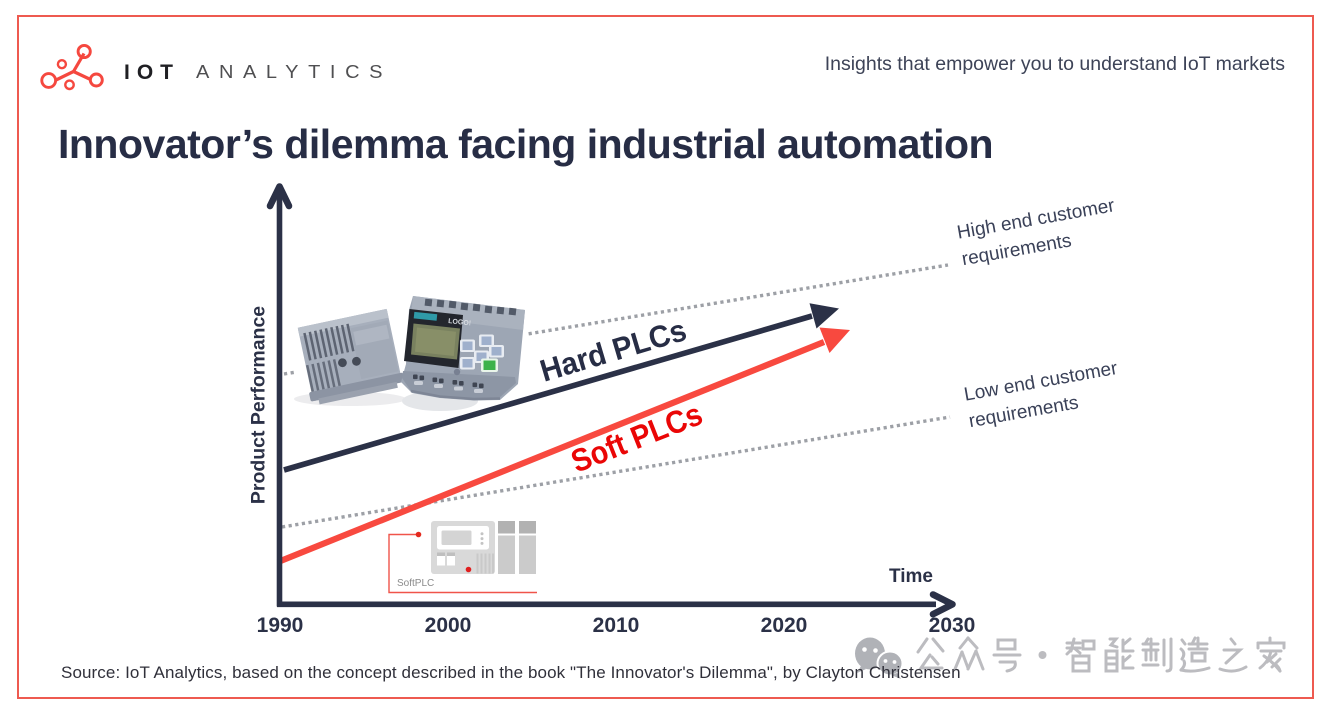 This screenshot has width=1331, height=713. I want to click on svg-text: SoftPLC, so click(415, 583).